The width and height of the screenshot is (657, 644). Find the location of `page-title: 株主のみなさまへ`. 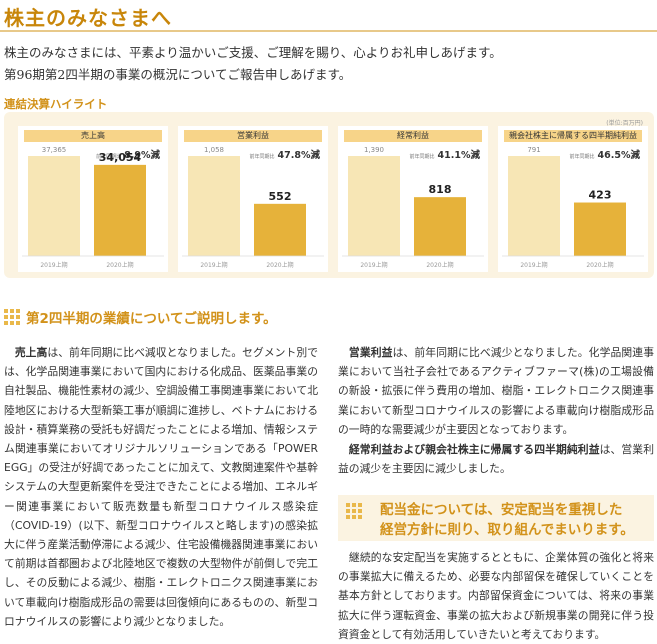

page-title: 株主のみなさまへ is located at coordinates (88, 18).